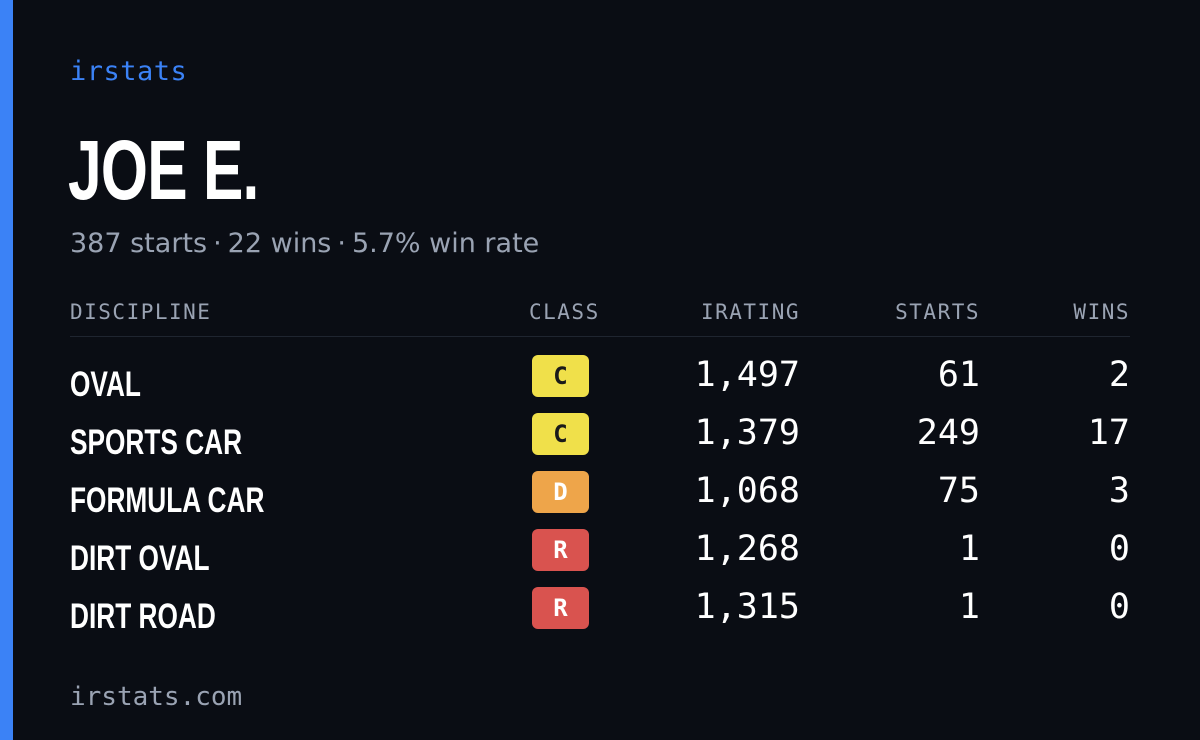 This screenshot has width=1200, height=740. I want to click on discipline-name: DIRT OVAL, so click(140, 558).